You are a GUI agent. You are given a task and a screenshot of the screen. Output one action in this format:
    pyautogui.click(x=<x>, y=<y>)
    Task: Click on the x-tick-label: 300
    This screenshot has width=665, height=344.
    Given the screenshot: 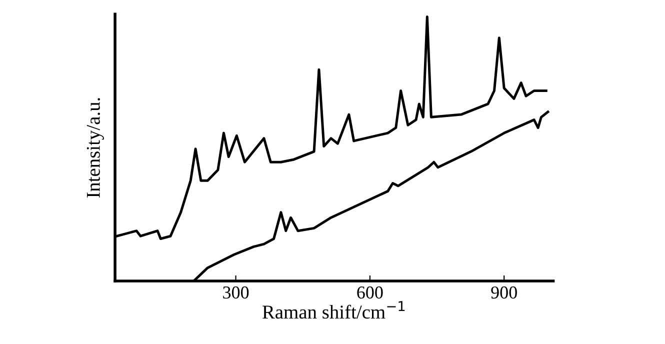 What is the action you would take?
    pyautogui.click(x=236, y=292)
    